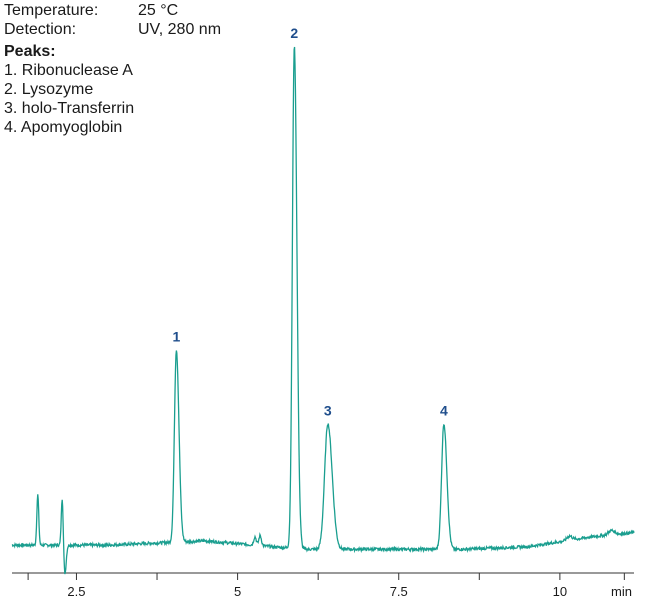 The image size is (649, 601). I want to click on x-tick-label: 7.5, so click(399, 591).